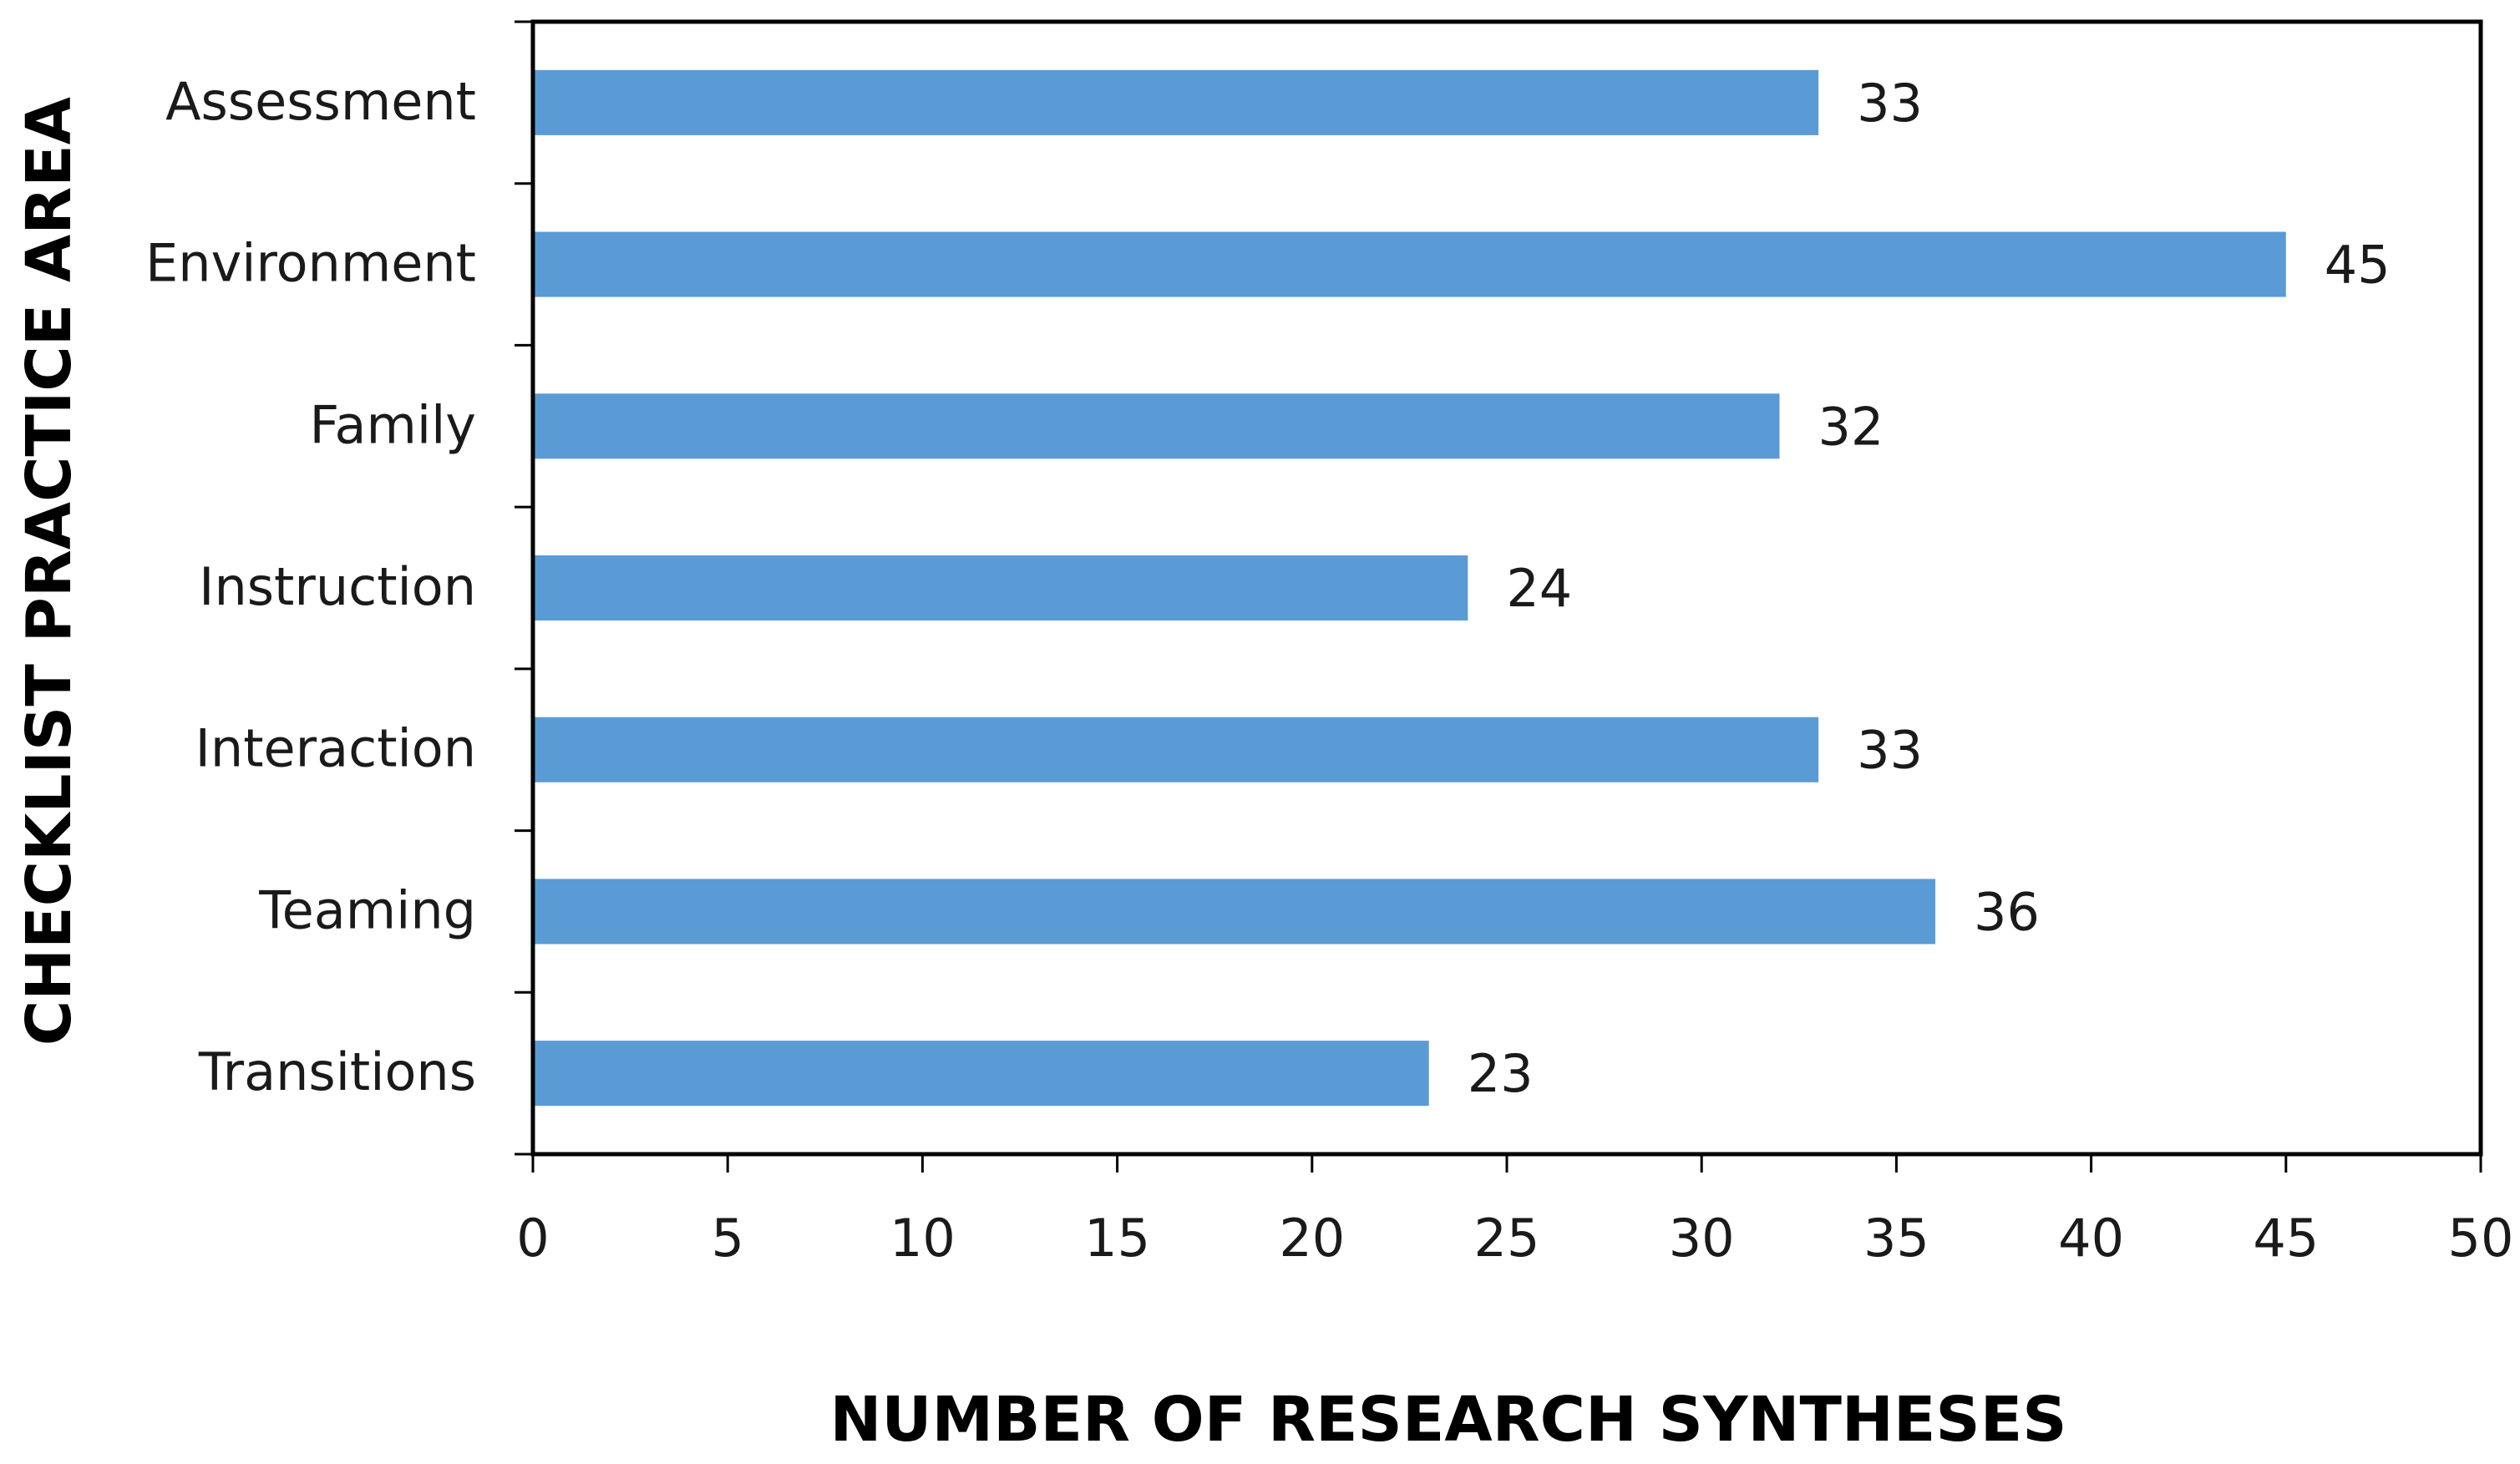 The image size is (2520, 1464). I want to click on x-tick-label: 30, so click(1702, 1238).